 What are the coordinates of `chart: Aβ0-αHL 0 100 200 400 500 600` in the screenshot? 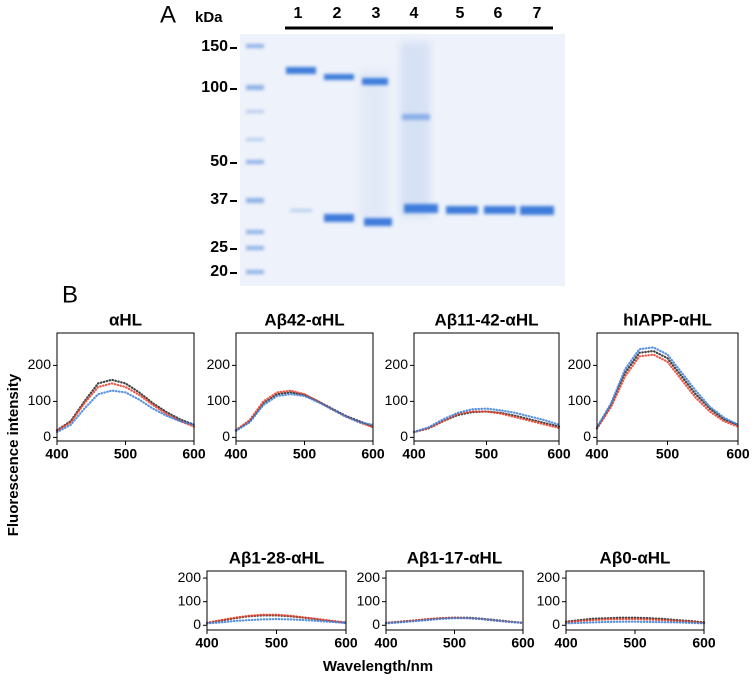 It's located at (626, 599).